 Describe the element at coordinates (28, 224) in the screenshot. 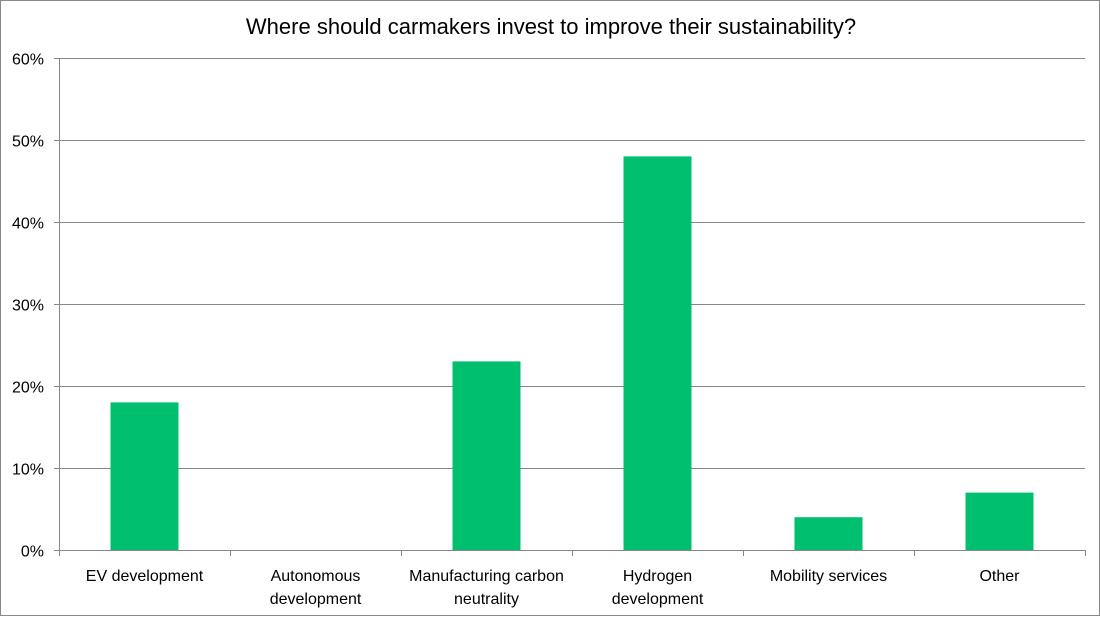

I see `y-tick-label: 40%` at that location.